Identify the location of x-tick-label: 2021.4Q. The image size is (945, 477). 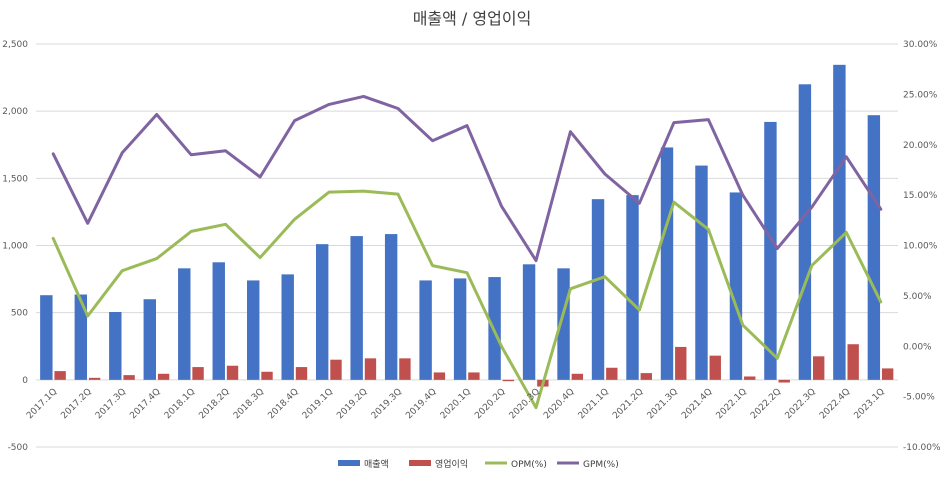
(697, 404).